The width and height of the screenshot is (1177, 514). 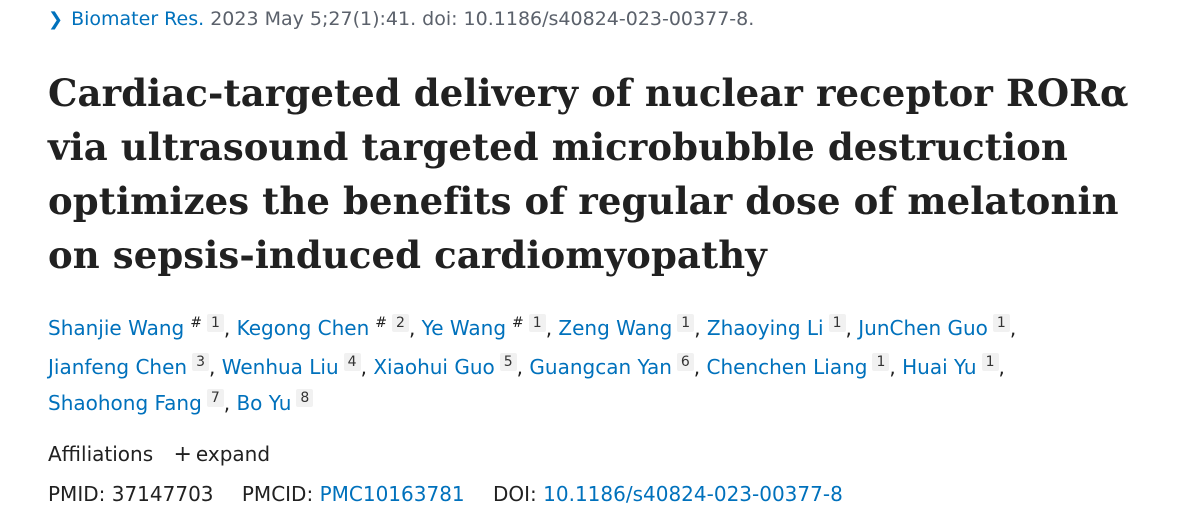 I want to click on author-item: Ye Wang #1, so click(x=483, y=327).